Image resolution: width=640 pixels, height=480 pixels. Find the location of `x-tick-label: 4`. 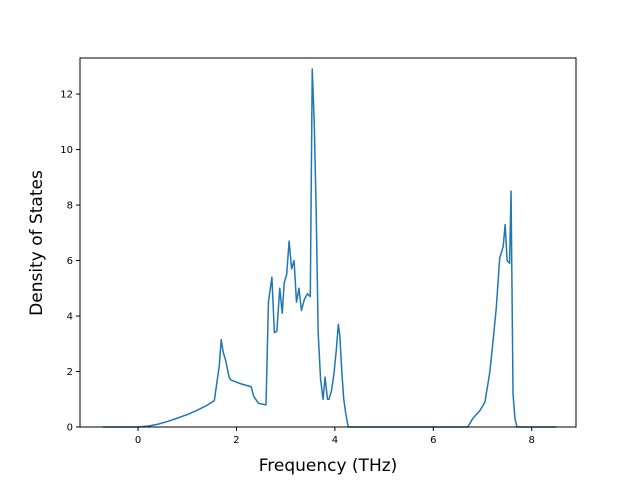

x-tick-label: 4 is located at coordinates (335, 440).